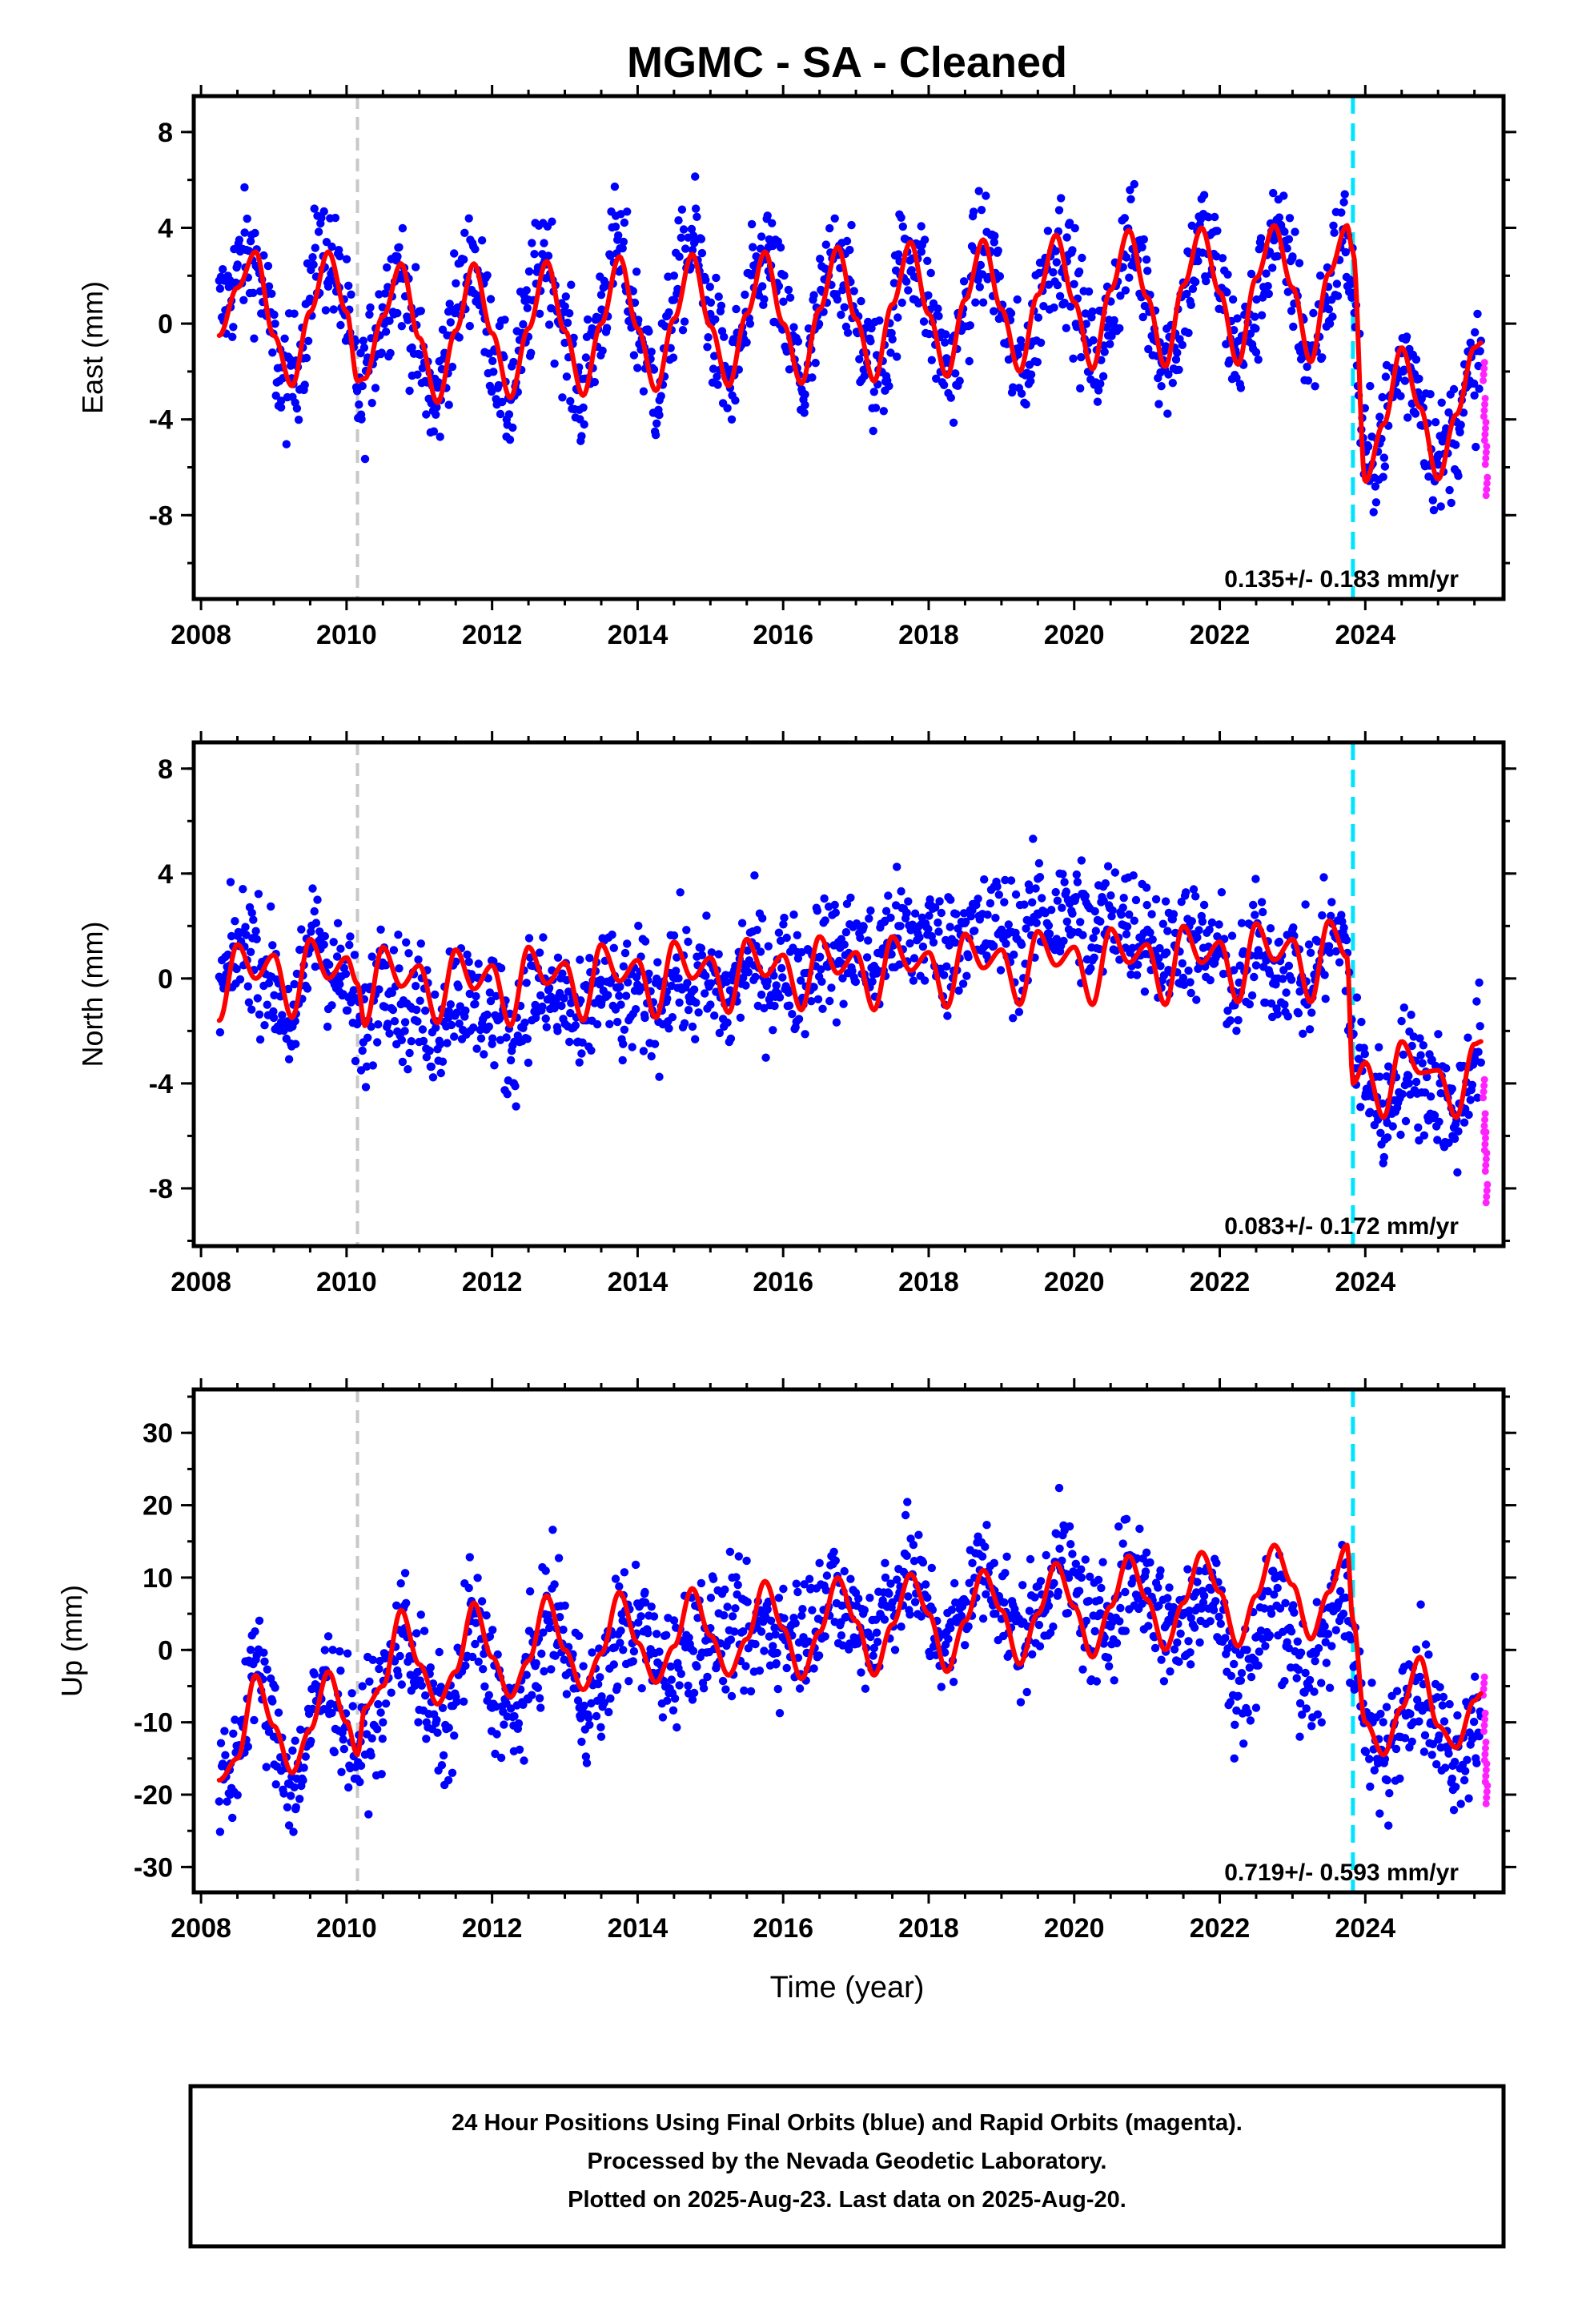 This screenshot has width=1582, height=2324. I want to click on up-y-tick-label: 0, so click(165, 1650).